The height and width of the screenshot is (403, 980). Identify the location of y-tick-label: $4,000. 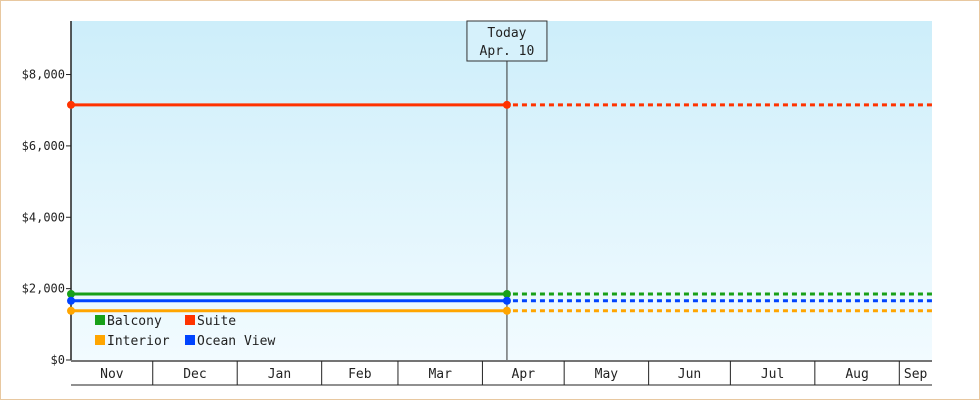
(43, 217).